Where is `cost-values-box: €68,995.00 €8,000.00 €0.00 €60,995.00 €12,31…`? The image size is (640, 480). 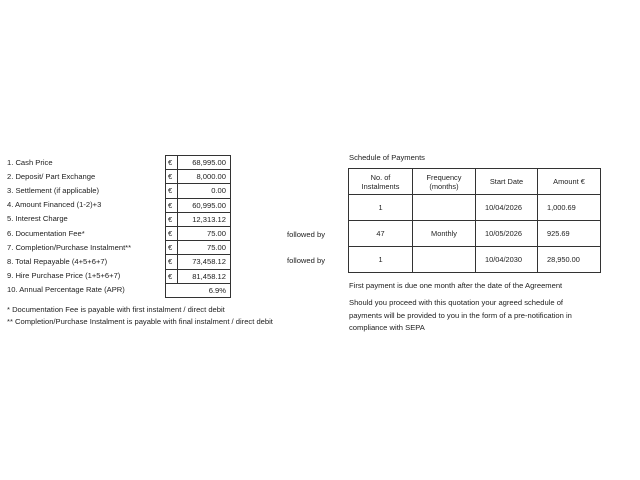 cost-values-box: €68,995.00 €8,000.00 €0.00 €60,995.00 €12,31… is located at coordinates (198, 226).